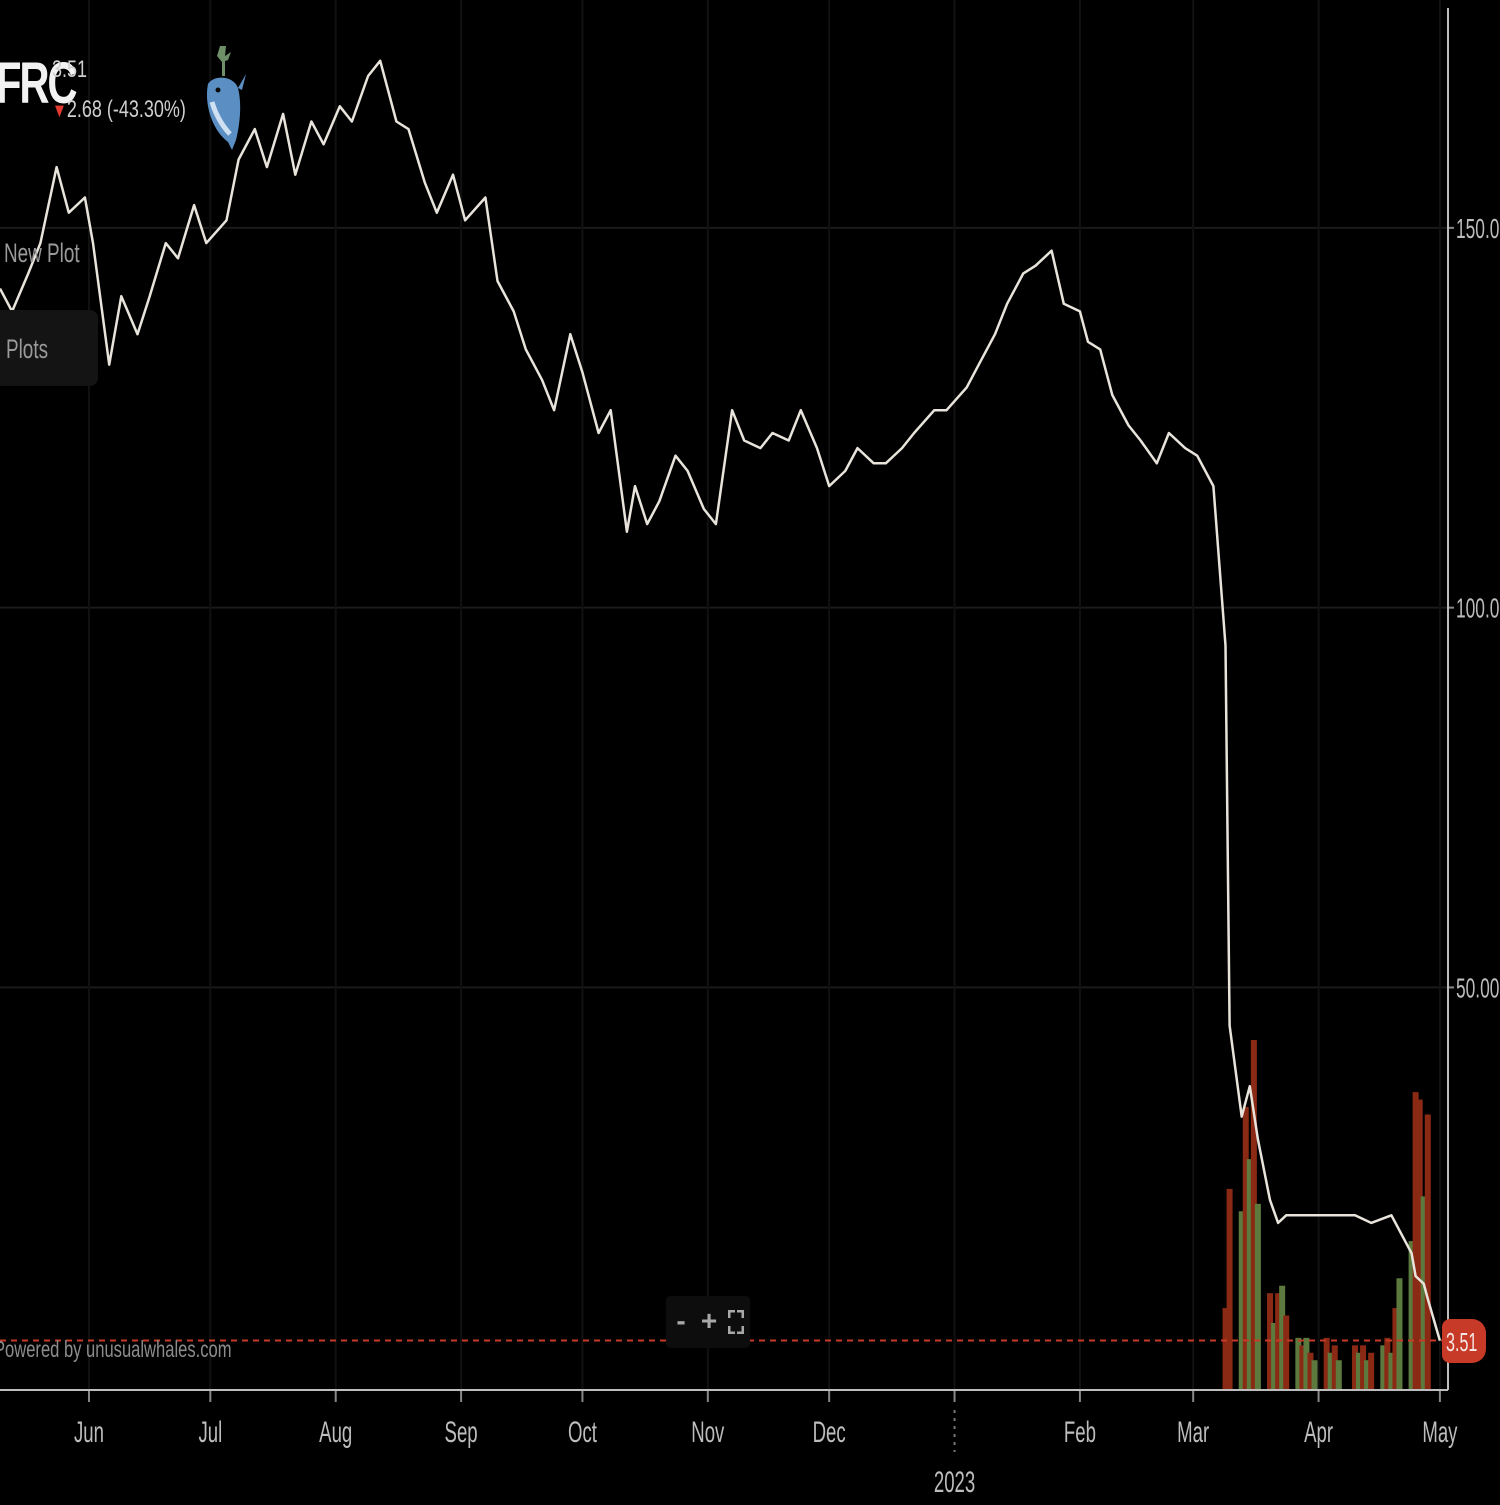 The height and width of the screenshot is (1505, 1500). What do you see at coordinates (461, 1433) in the screenshot?
I see `x-tick-label: Sep` at bounding box center [461, 1433].